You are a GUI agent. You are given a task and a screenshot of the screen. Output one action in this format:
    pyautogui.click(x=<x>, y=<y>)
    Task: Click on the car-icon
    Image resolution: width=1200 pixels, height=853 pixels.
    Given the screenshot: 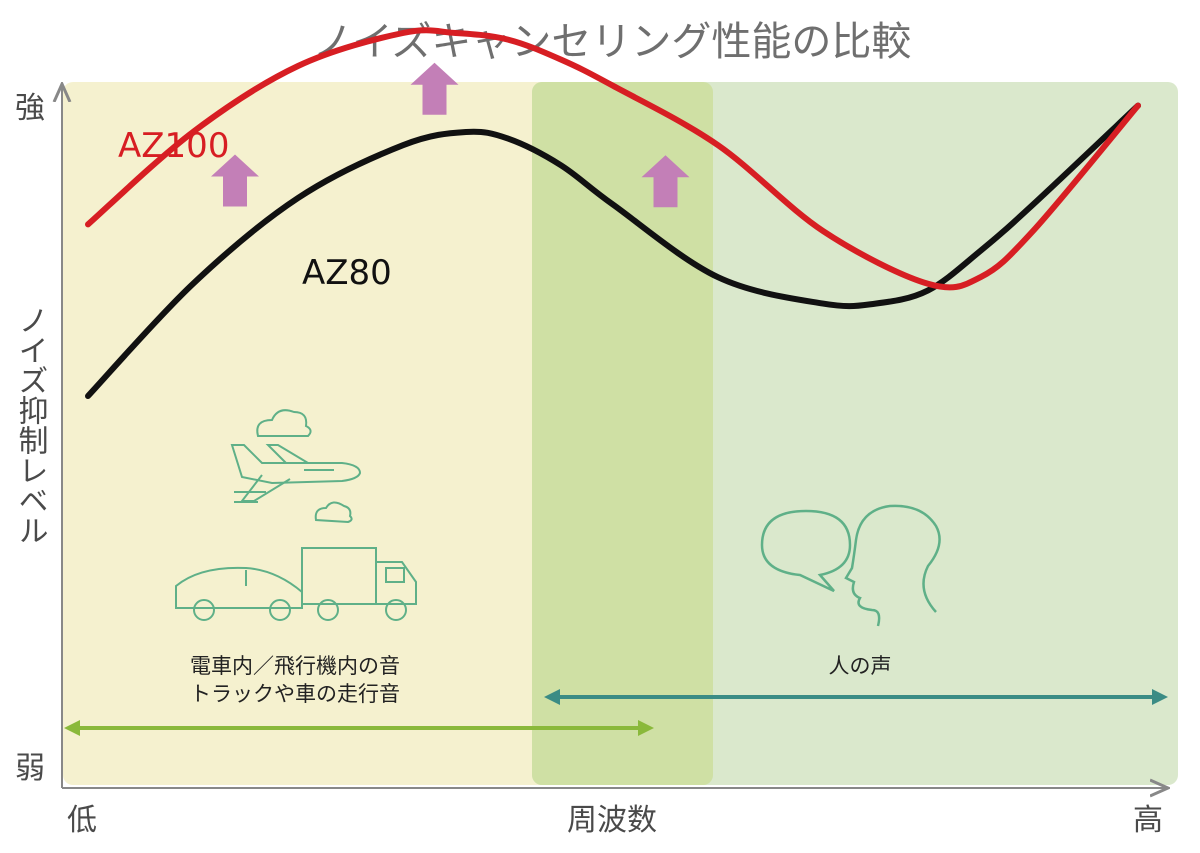 What is the action you would take?
    pyautogui.click(x=239, y=593)
    